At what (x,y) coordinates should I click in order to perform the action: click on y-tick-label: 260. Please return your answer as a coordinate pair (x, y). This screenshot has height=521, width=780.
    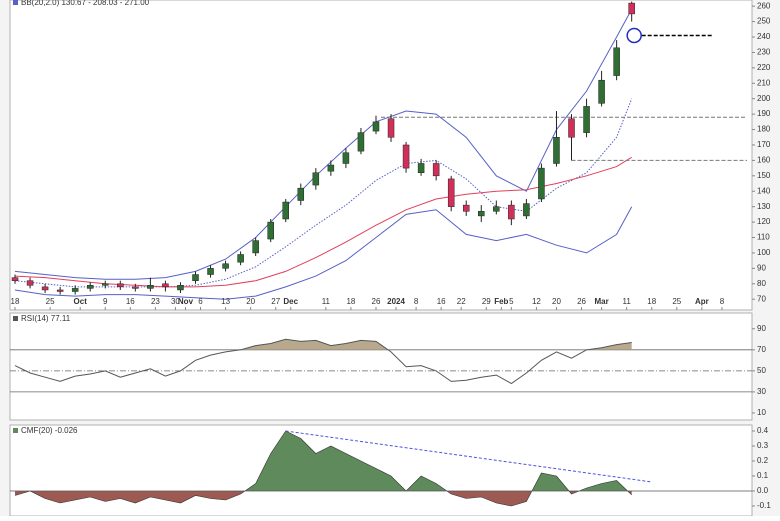
    Looking at the image, I should click on (764, 5).